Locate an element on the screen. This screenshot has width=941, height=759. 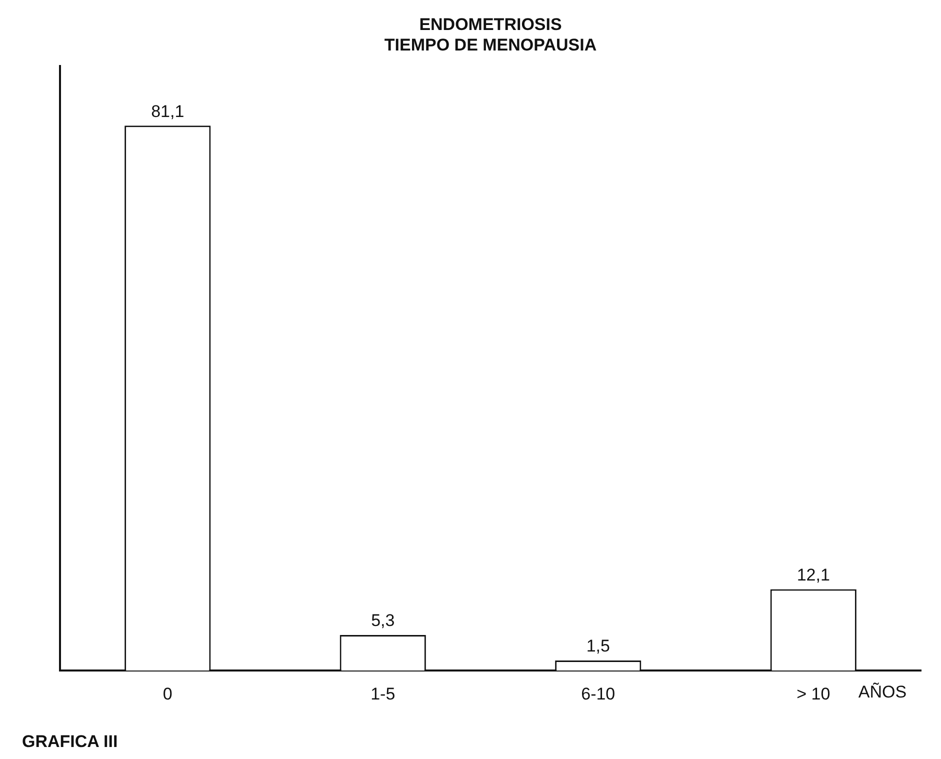
x-tick-label: 1-5 is located at coordinates (383, 694).